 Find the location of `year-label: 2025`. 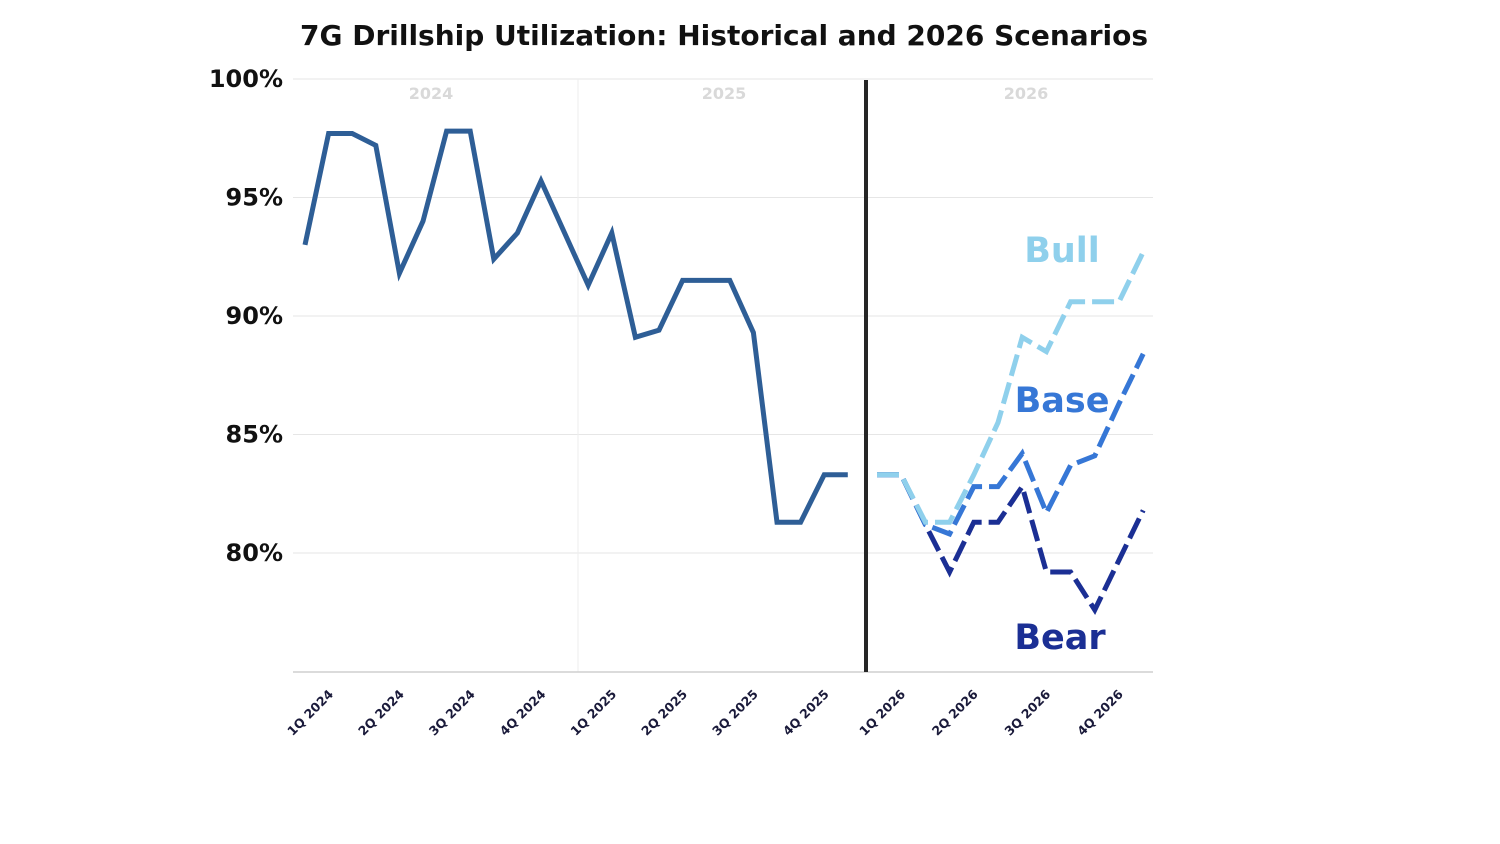

year-label: 2025 is located at coordinates (724, 93).